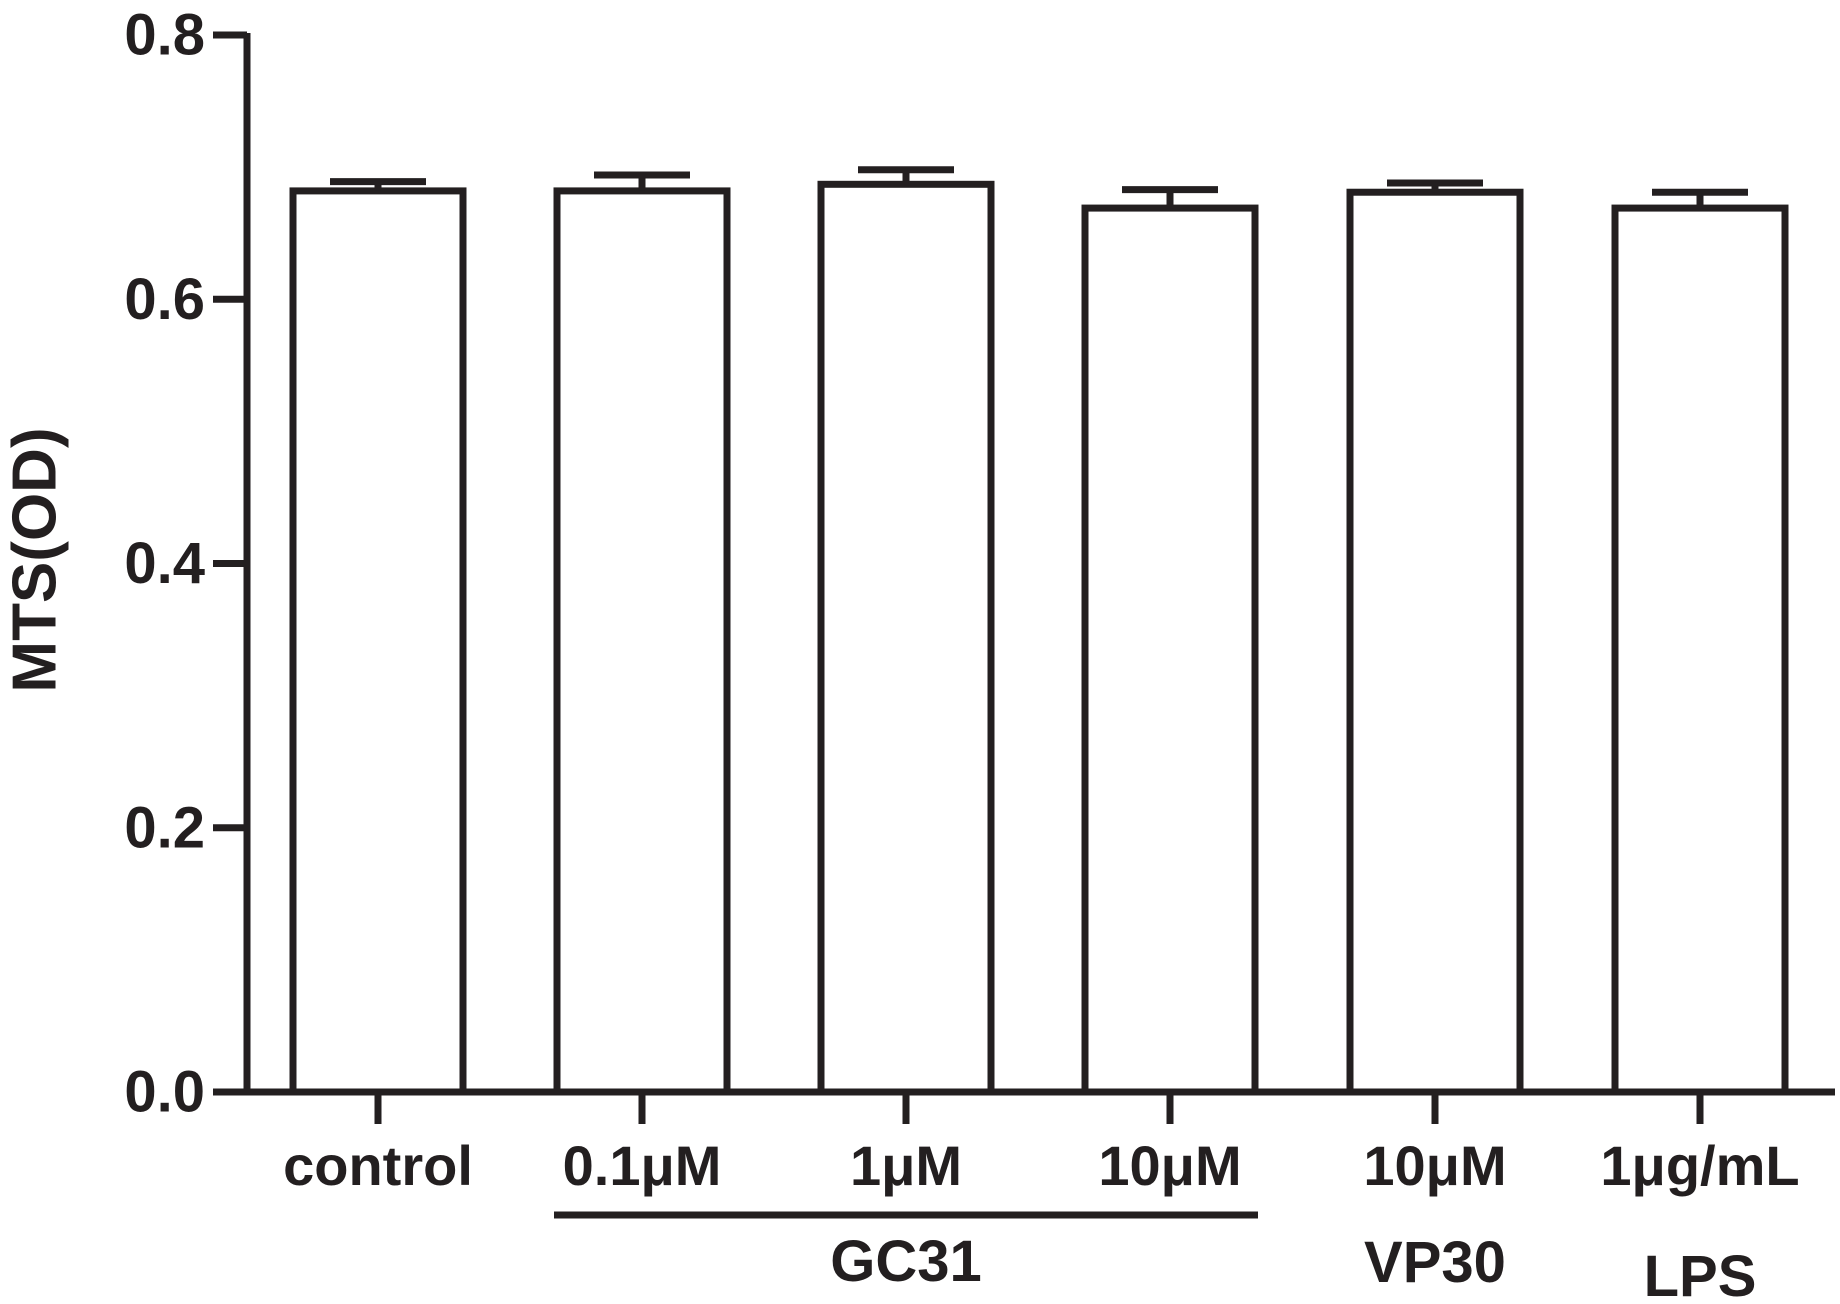 This screenshot has width=1840, height=1304. I want to click on y-axis-ticks: 0.0 0.2 0.4 0.6 0.8, so click(185, 564).